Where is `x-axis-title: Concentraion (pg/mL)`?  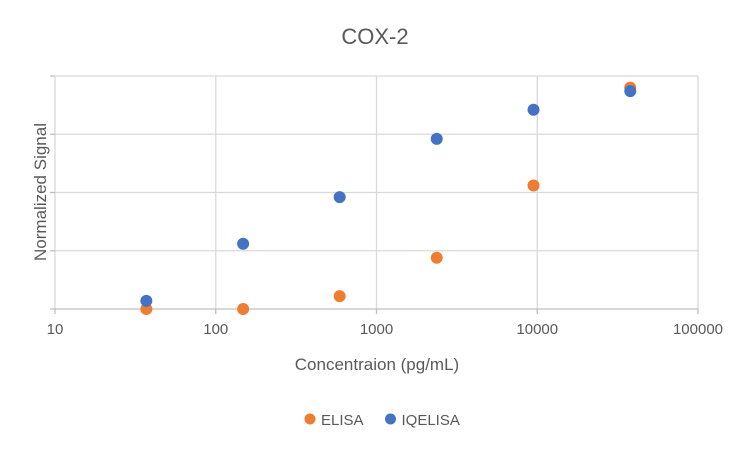 x-axis-title: Concentraion (pg/mL) is located at coordinates (377, 364).